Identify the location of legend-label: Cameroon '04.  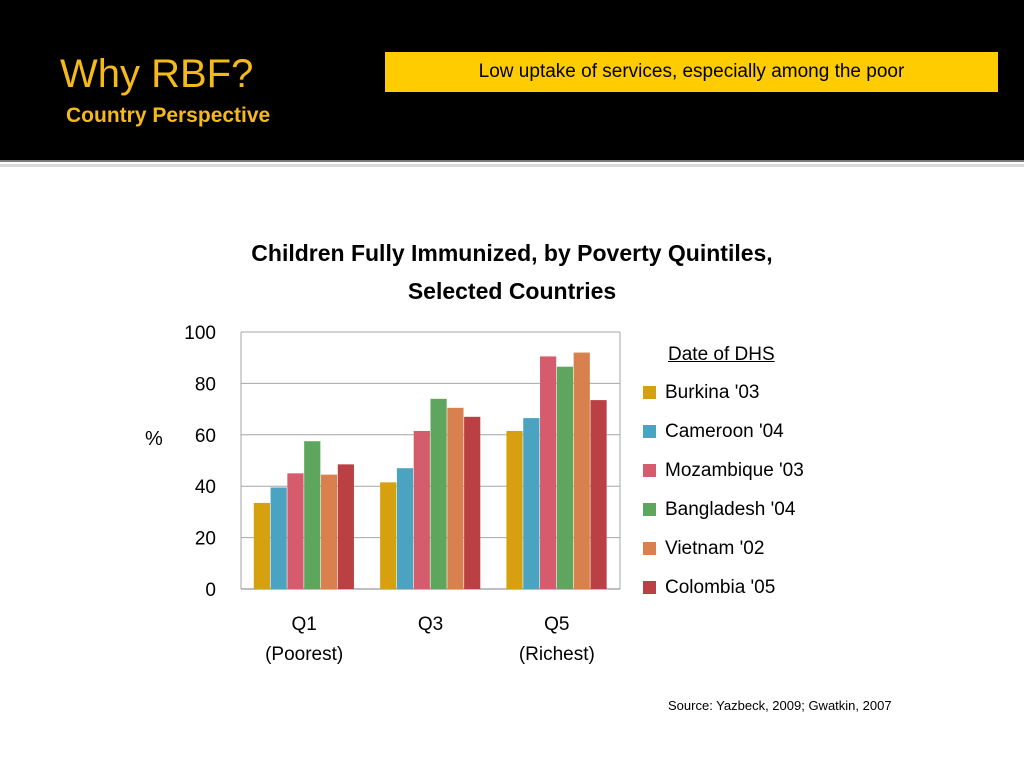
(724, 431).